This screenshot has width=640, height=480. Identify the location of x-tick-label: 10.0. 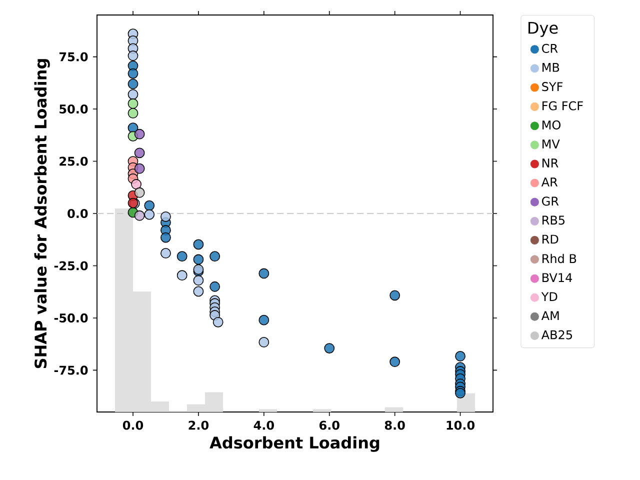
(460, 425).